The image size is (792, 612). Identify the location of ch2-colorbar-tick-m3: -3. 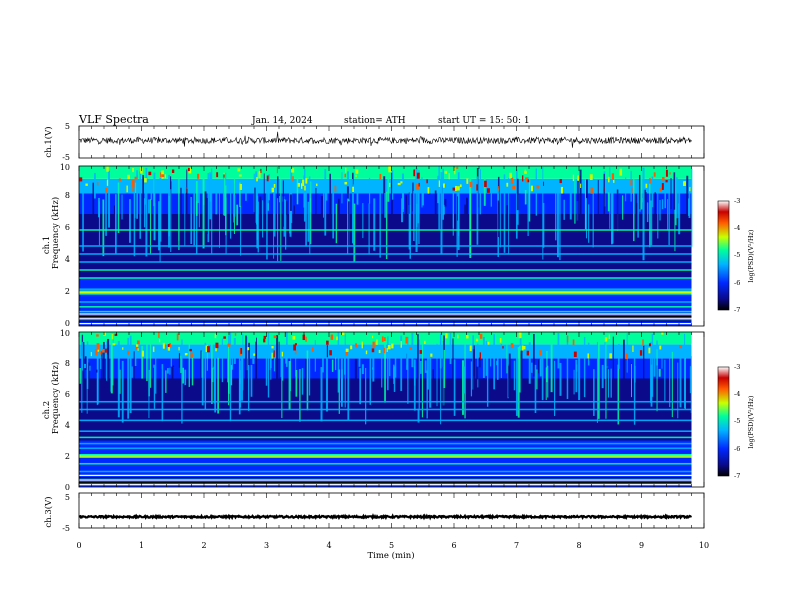
(737, 367).